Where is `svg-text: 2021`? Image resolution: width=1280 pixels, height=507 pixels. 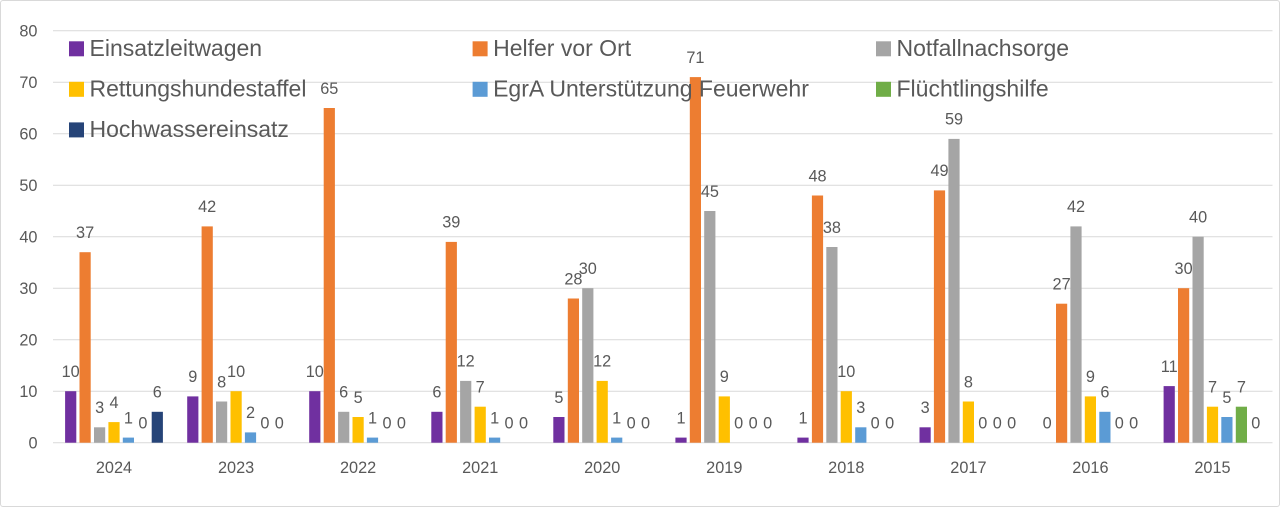 svg-text: 2021 is located at coordinates (480, 468).